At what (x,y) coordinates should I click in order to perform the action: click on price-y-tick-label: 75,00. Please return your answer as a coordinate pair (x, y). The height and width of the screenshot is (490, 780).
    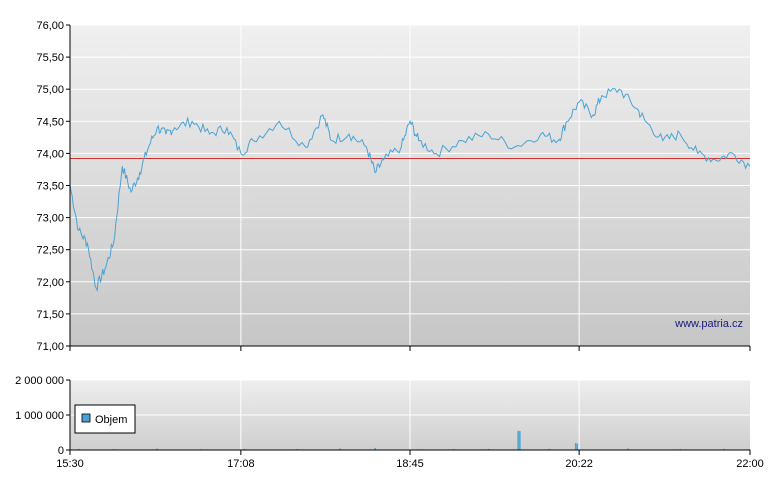
    Looking at the image, I should click on (50, 90).